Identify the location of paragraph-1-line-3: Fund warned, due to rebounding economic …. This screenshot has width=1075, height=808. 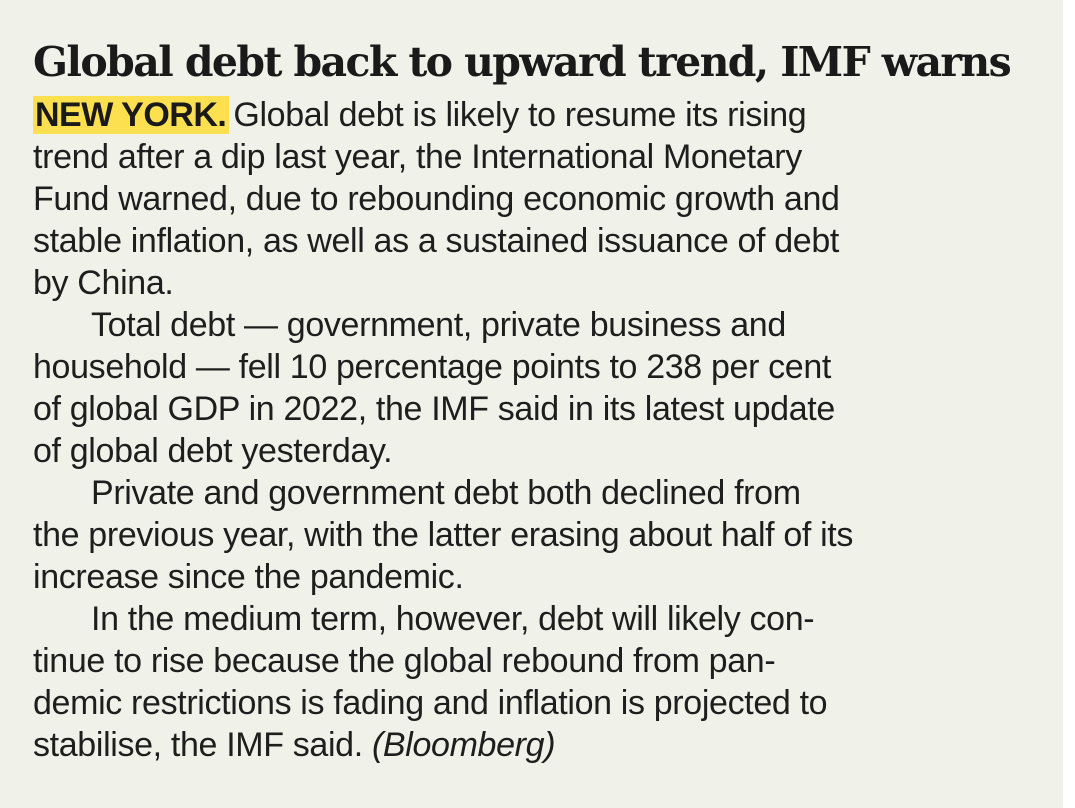
(436, 199).